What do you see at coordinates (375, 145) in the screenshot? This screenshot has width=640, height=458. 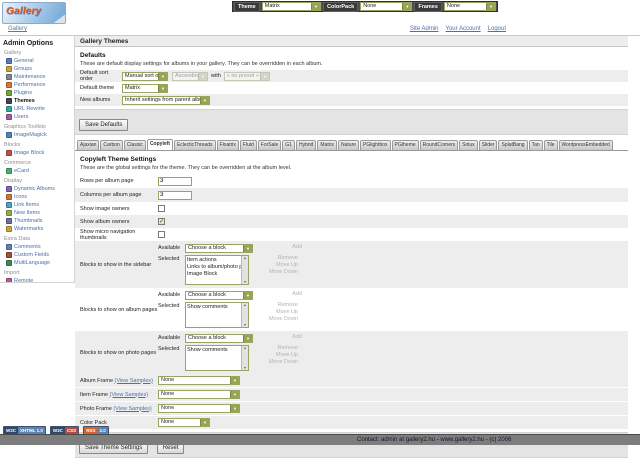 I see `tab-pglightbox: PGlightbox` at bounding box center [375, 145].